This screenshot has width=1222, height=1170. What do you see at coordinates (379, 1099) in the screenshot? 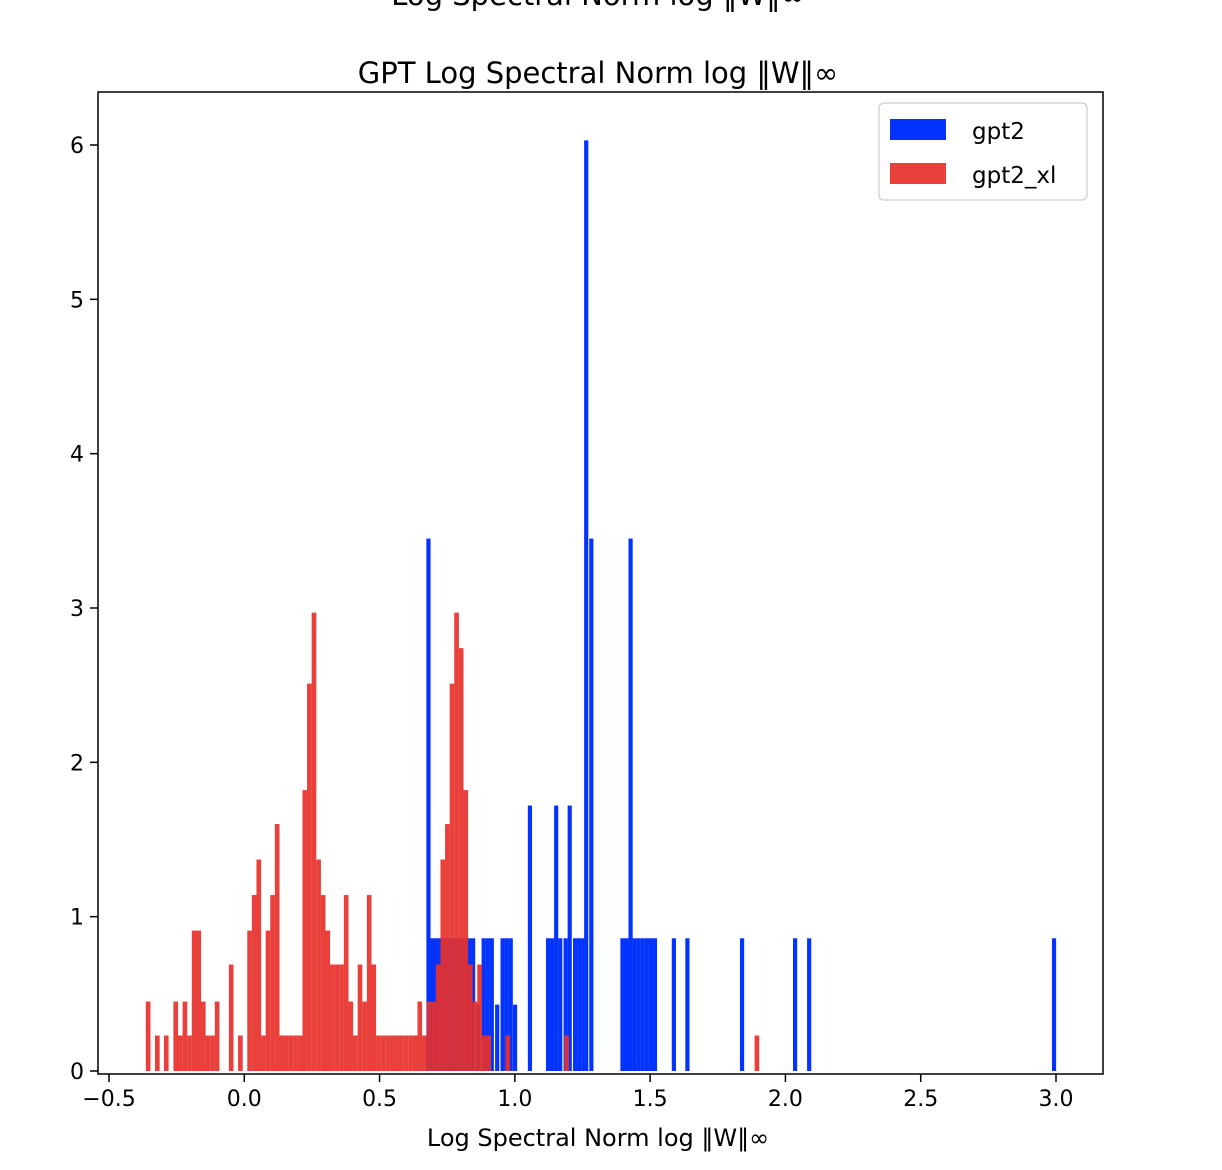
I see `x-tick-label: 0.5` at bounding box center [379, 1099].